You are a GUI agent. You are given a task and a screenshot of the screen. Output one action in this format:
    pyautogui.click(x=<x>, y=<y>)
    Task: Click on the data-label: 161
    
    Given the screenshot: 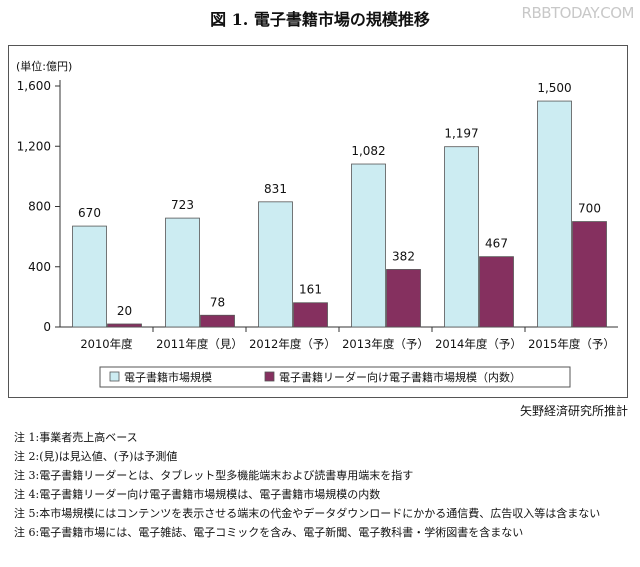 What is the action you would take?
    pyautogui.click(x=310, y=290)
    